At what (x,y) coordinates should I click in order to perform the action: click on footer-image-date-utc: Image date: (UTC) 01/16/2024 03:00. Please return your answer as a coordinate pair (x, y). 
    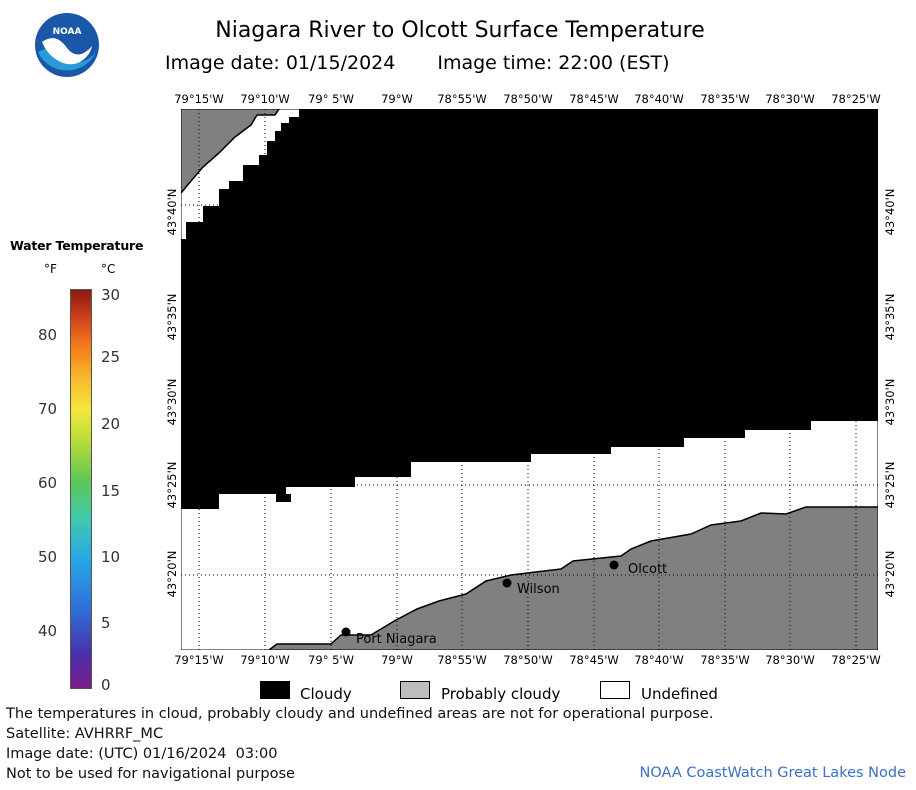
    Looking at the image, I should click on (142, 754).